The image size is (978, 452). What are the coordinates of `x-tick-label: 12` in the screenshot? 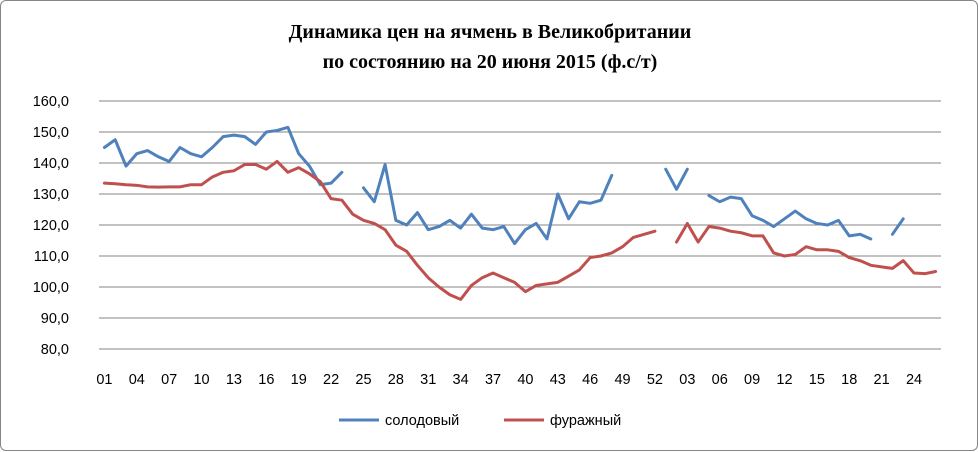 It's located at (784, 380).